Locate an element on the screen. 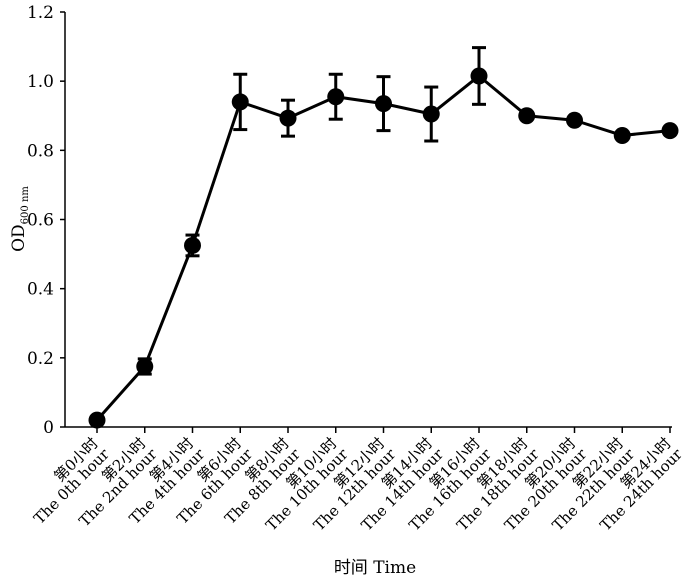 The width and height of the screenshot is (700, 581). y-tick-label: 0.8 is located at coordinates (40, 151).